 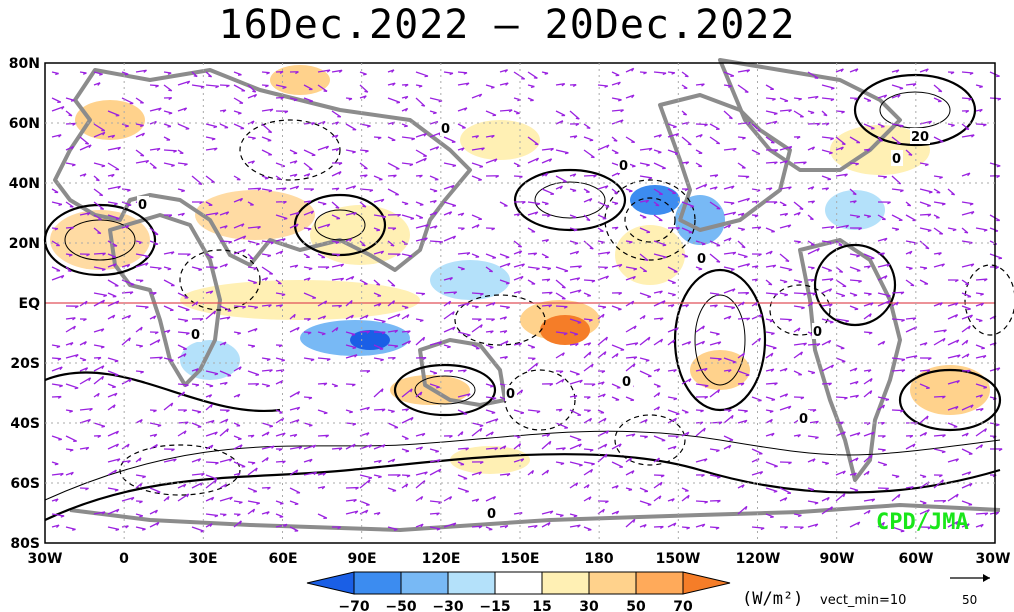 What do you see at coordinates (758, 559) in the screenshot?
I see `lon-label: 120W` at bounding box center [758, 559].